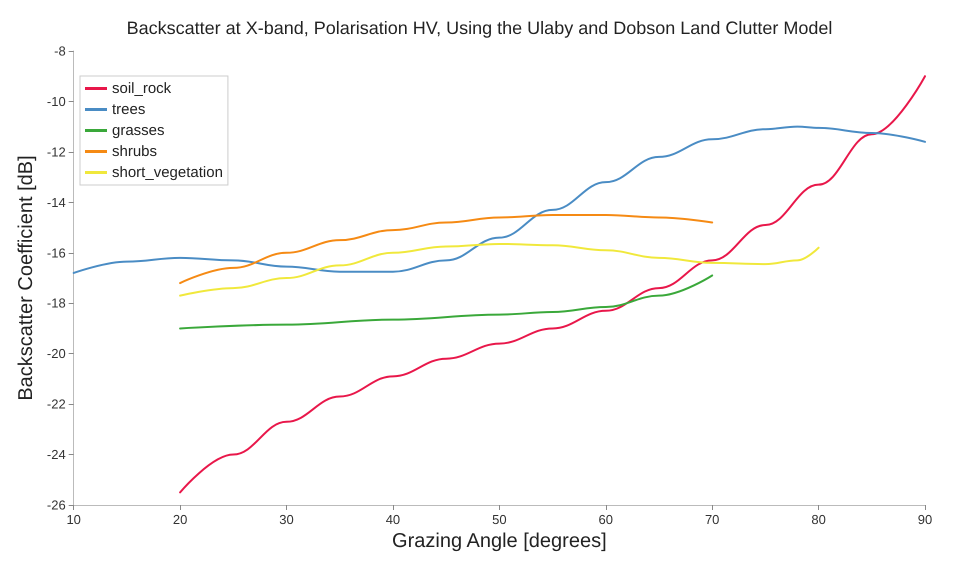 The width and height of the screenshot is (959, 564). Describe the element at coordinates (56, 404) in the screenshot. I see `y-tick-label: -22` at that location.